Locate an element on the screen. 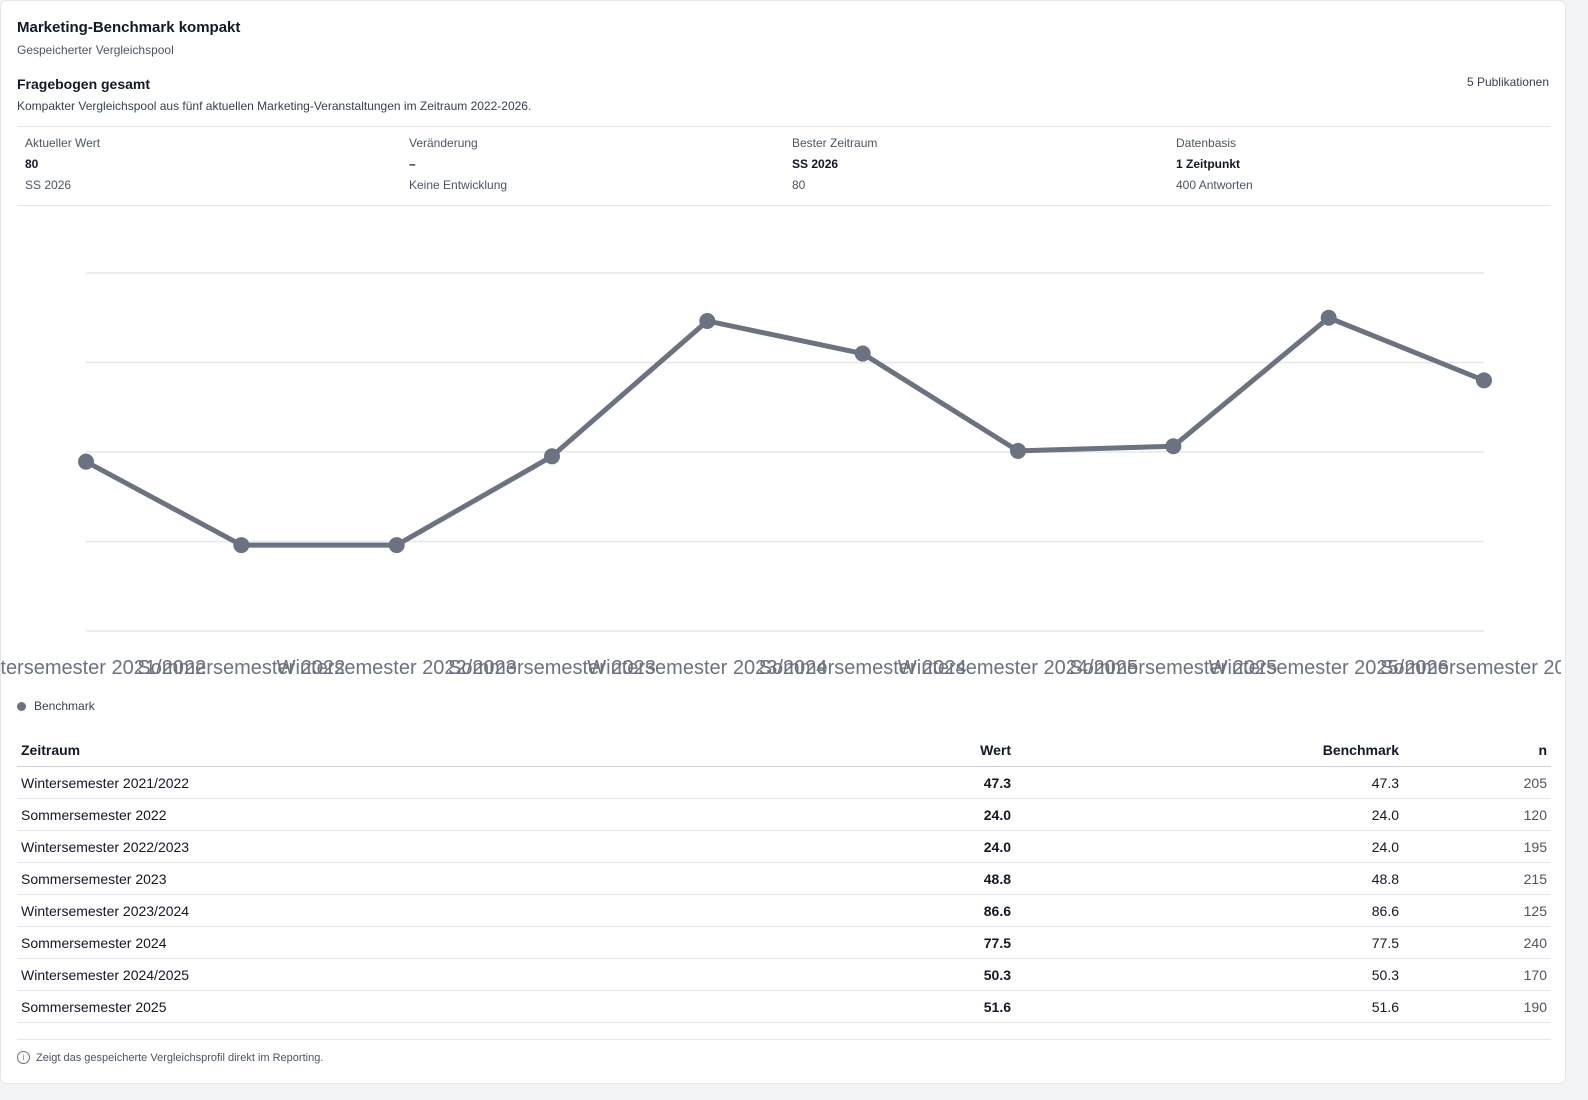 Image resolution: width=1588 pixels, height=1100 pixels. cell-wert: 48.8 is located at coordinates (881, 878).